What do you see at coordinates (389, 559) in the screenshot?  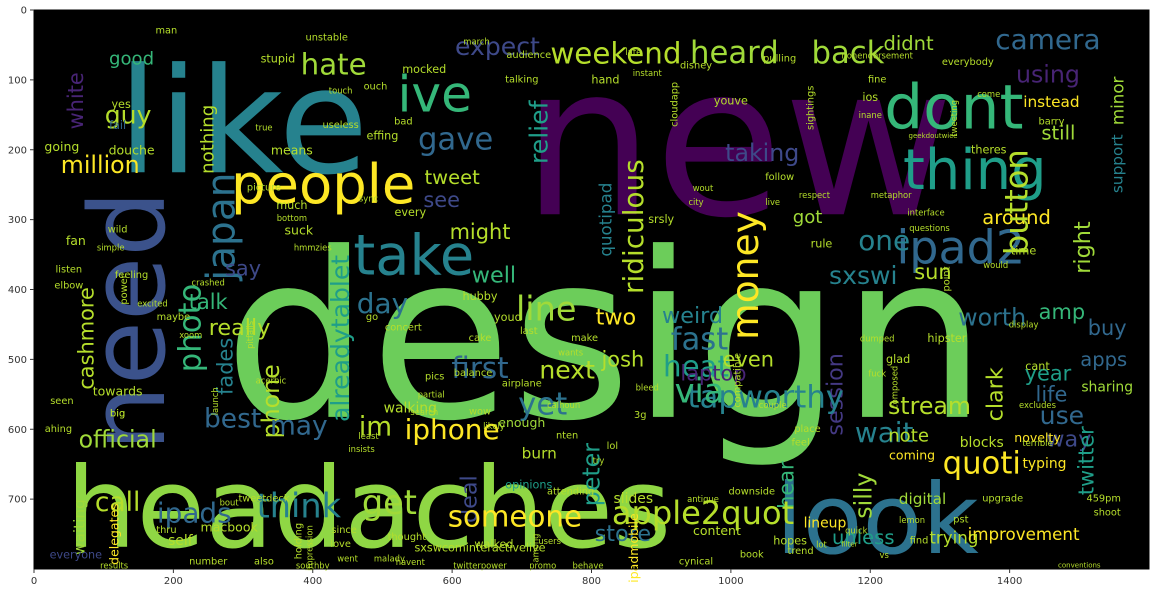 I see `word-218: malady` at bounding box center [389, 559].